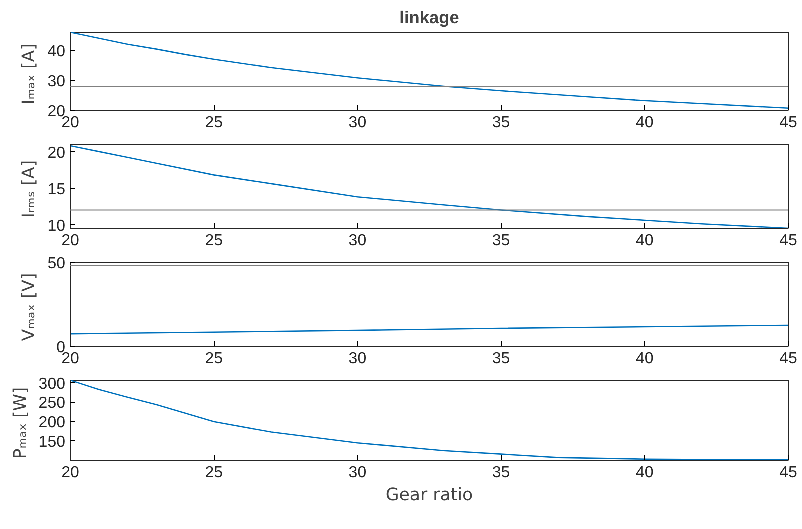 The height and width of the screenshot is (529, 802). Describe the element at coordinates (52, 403) in the screenshot. I see `y-tick-label: 250` at that location.